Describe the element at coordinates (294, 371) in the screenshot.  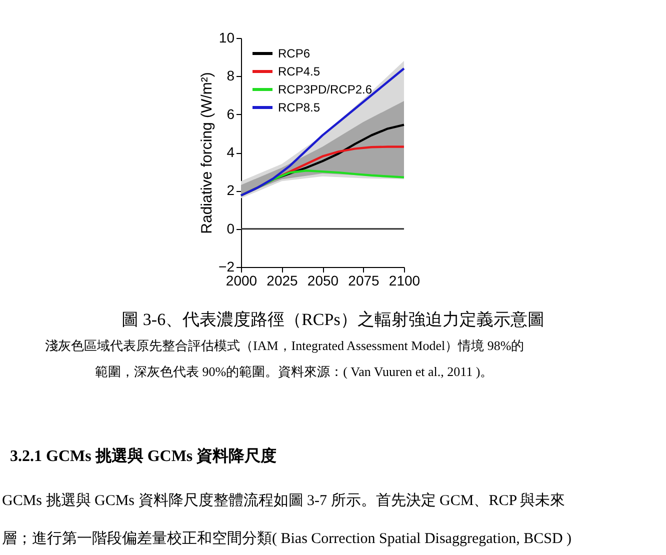
I see `text: 範圍，深灰色代表 90%的範圍。資料來源：( Van Vuuren et al., 2011 )。` at that location.